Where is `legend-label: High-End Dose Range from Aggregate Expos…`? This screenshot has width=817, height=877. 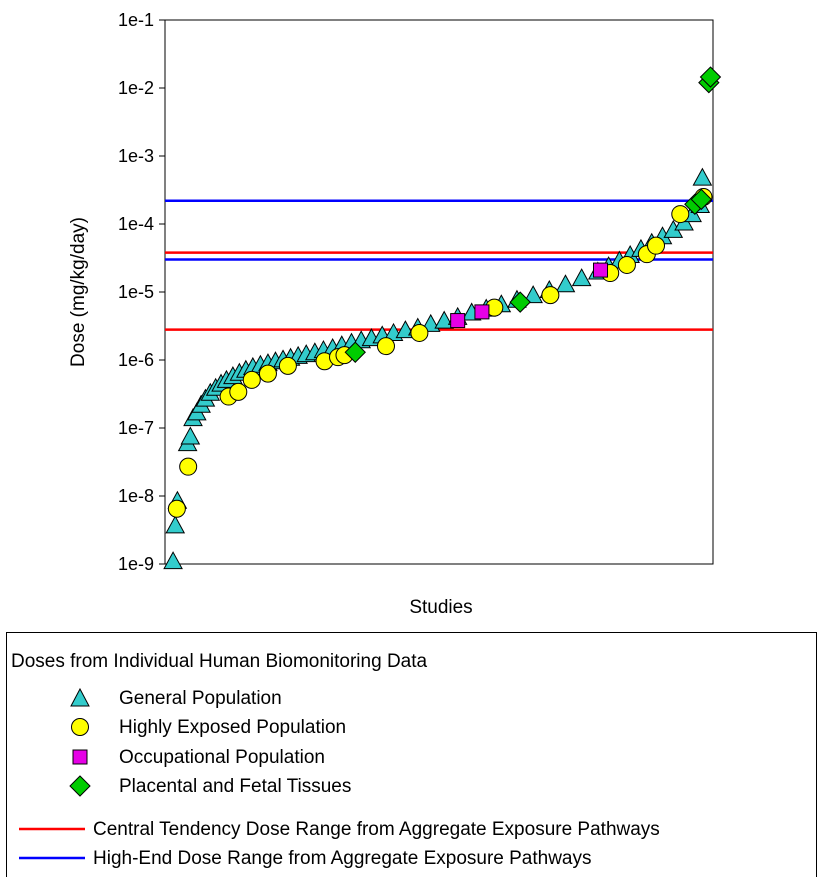
legend-label: High-End Dose Range from Aggregate Expos… is located at coordinates (342, 858).